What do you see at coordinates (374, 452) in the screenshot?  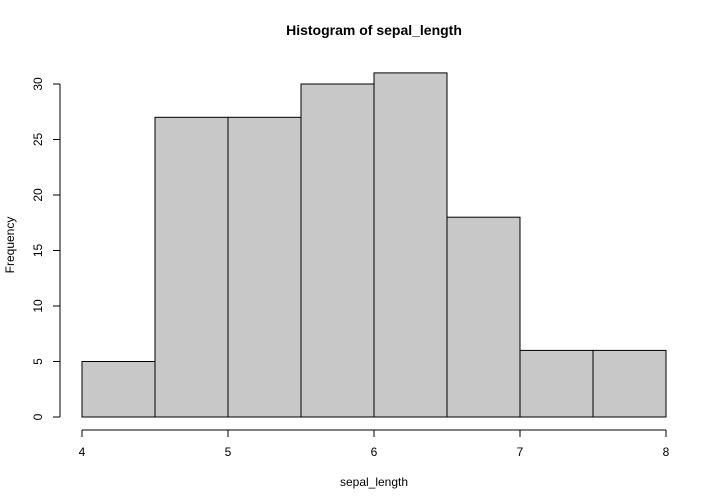 I see `x-tick-label: 6` at bounding box center [374, 452].